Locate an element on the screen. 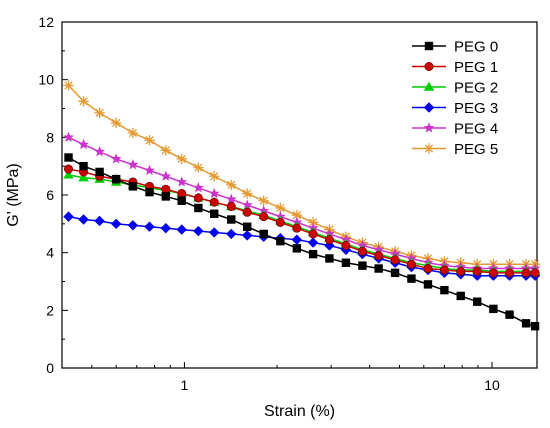  legend-item: PEG 2 is located at coordinates (455, 88).